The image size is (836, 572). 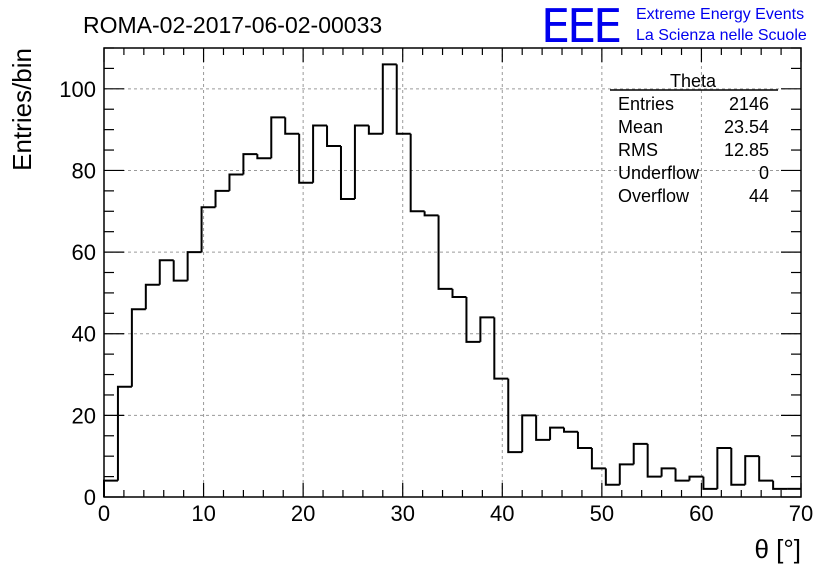 What do you see at coordinates (777, 549) in the screenshot?
I see `x-axis-label: θ [°]` at bounding box center [777, 549].